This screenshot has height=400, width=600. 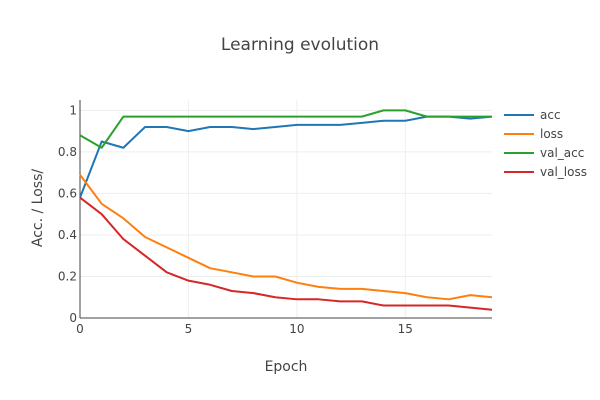 I want to click on y-tick-label: 0.4, so click(x=67, y=235).